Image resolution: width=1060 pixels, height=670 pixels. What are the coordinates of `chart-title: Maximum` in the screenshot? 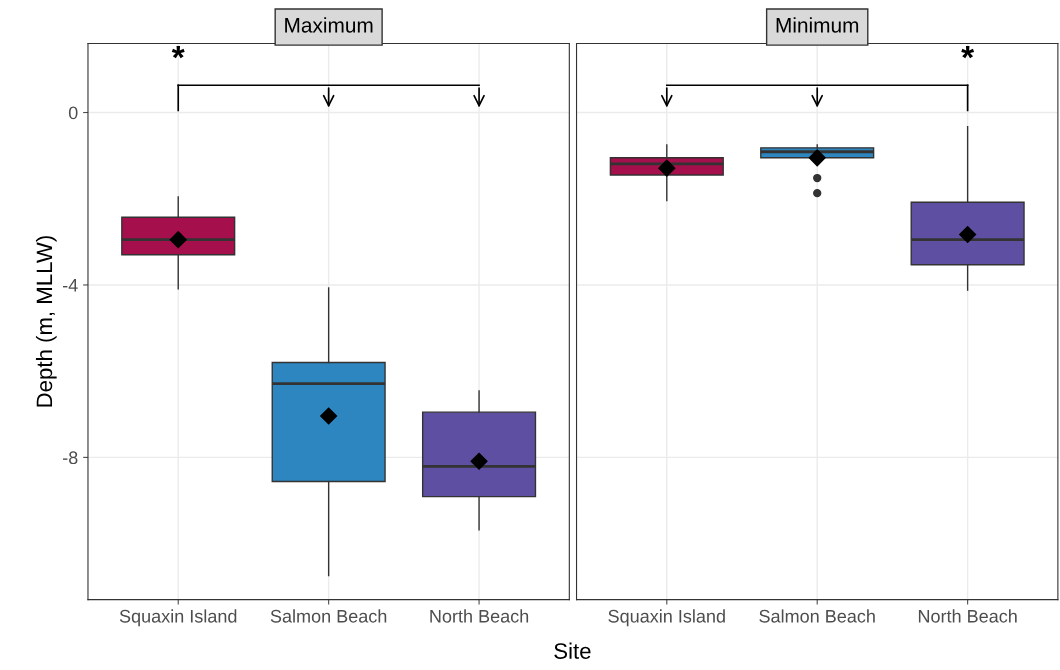 It's located at (329, 25).